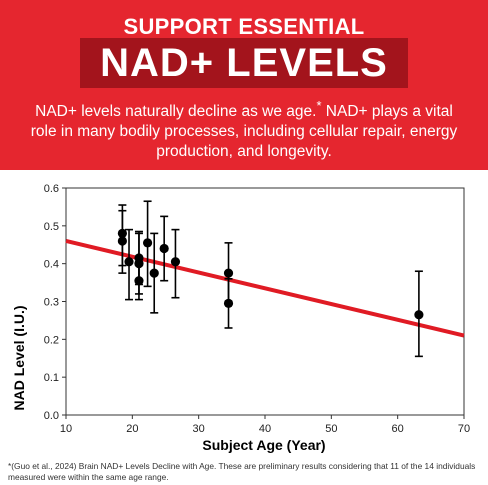 This screenshot has height=485, width=488. I want to click on headline: NAD+ LEVELS, so click(244, 63).